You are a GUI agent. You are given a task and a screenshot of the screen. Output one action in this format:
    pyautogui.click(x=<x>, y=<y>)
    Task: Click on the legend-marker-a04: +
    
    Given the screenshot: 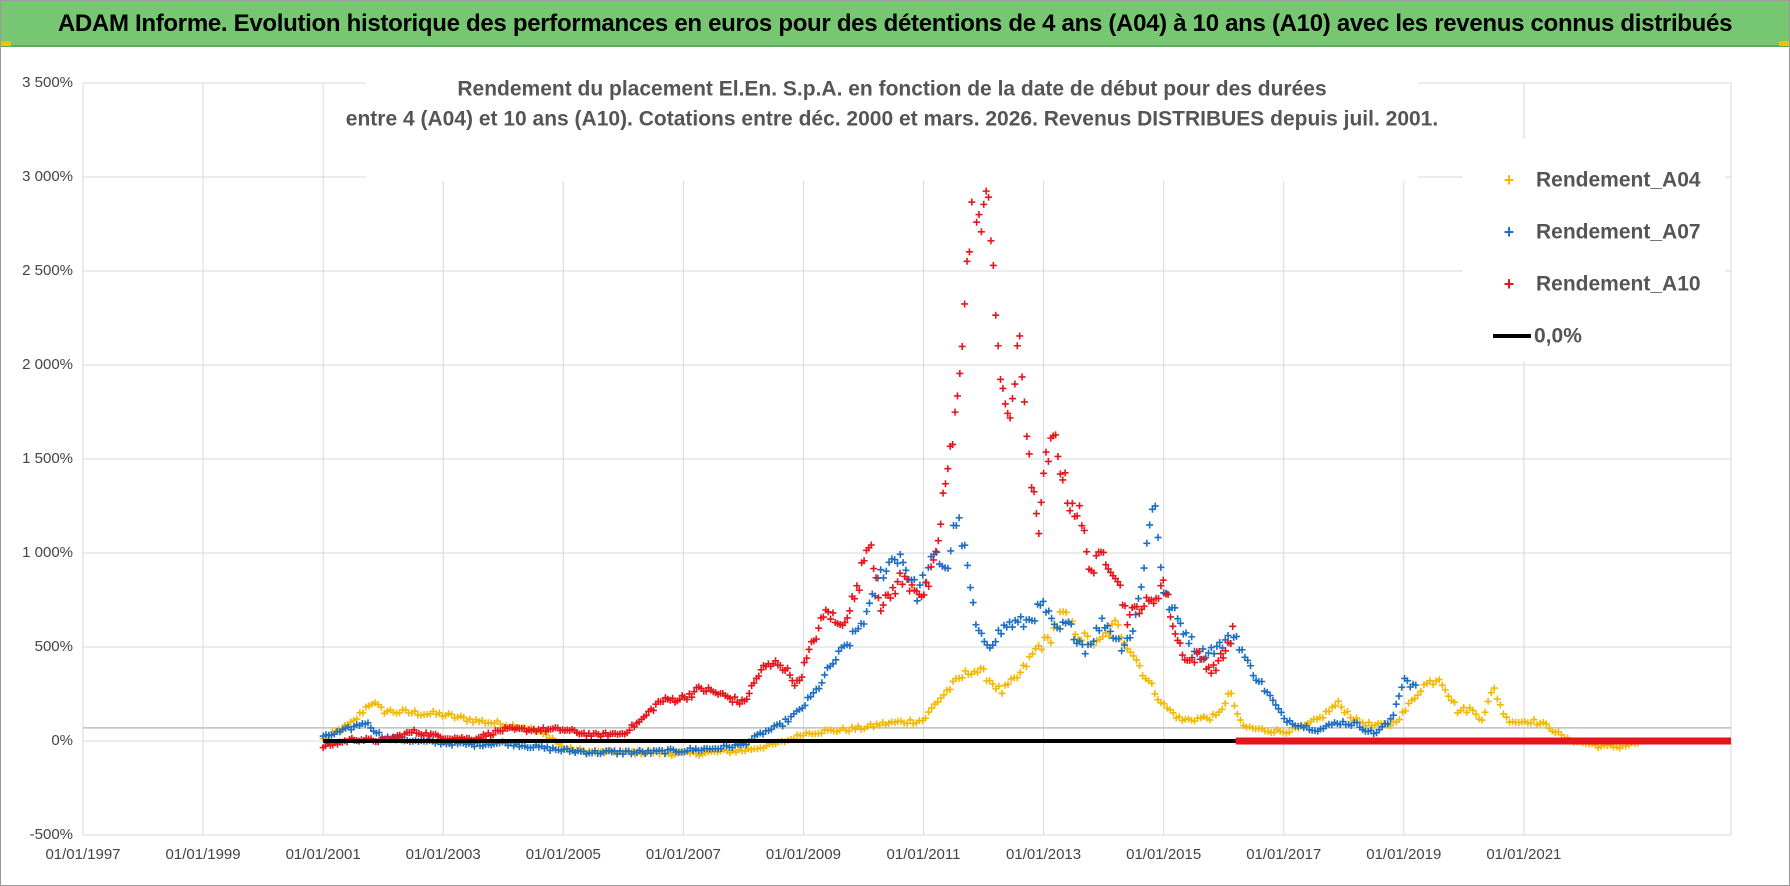 What is the action you would take?
    pyautogui.click(x=1509, y=180)
    